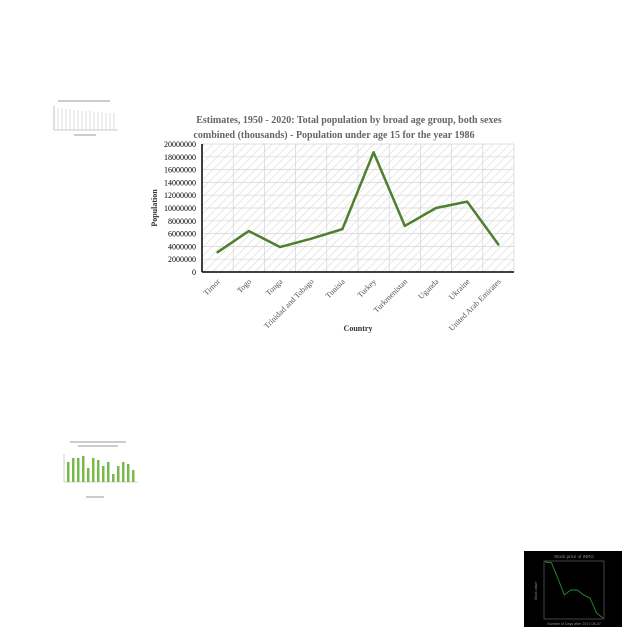 This screenshot has width=640, height=640. What do you see at coordinates (182, 246) in the screenshot?
I see `y-tick-label: 4000000` at bounding box center [182, 246].